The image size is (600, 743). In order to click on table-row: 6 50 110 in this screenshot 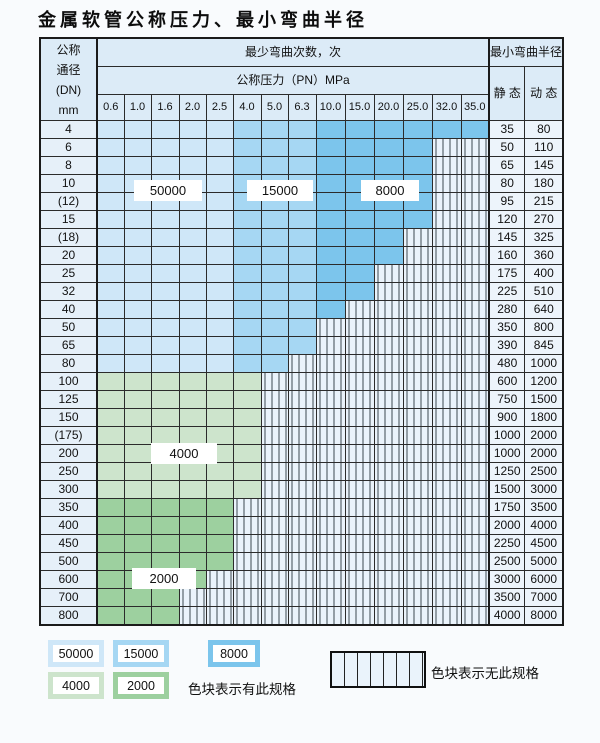, I will do `click(301, 147)`.